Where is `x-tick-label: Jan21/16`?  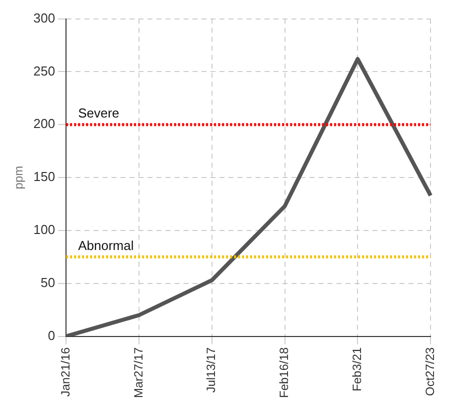 x-tick-label: Jan21/16 is located at coordinates (65, 371).